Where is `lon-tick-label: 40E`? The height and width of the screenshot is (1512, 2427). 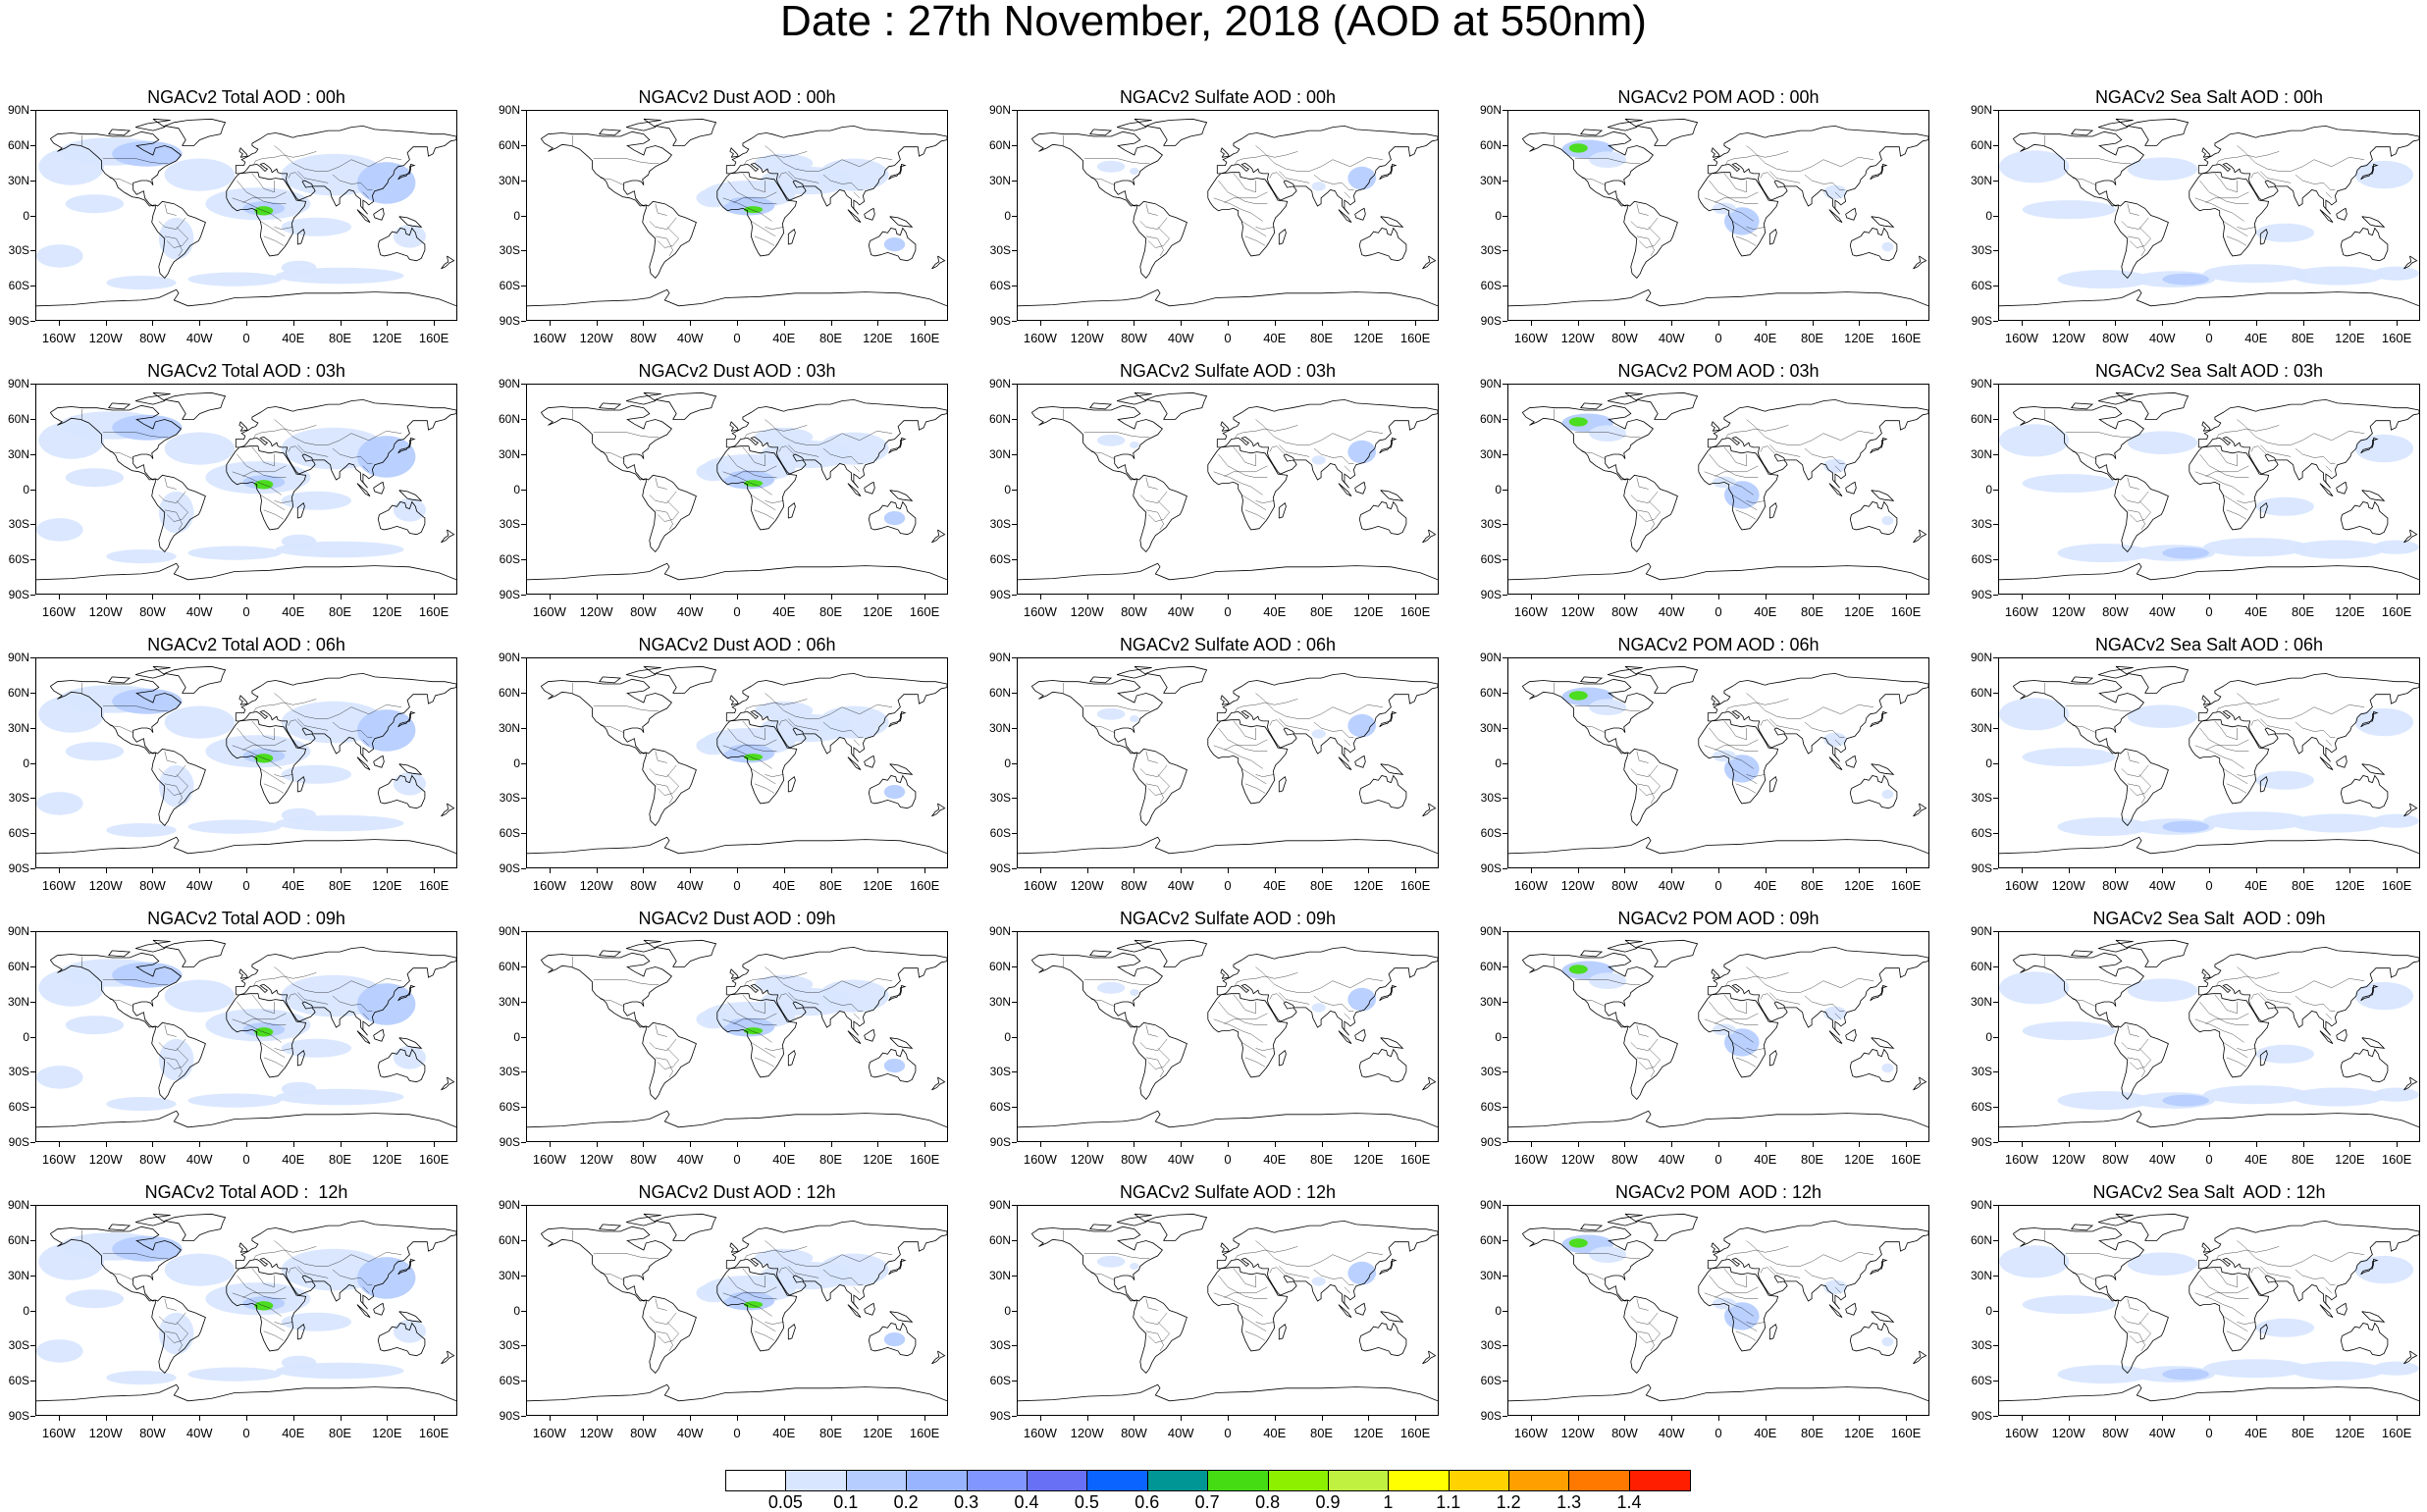 lon-tick-label: 40E is located at coordinates (1275, 885).